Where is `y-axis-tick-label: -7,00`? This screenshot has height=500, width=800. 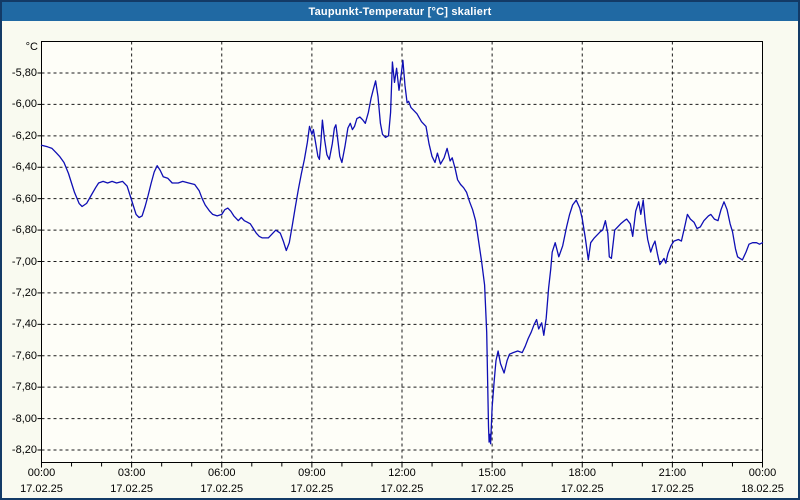 y-axis-tick-label: -7,00 is located at coordinates (24, 261).